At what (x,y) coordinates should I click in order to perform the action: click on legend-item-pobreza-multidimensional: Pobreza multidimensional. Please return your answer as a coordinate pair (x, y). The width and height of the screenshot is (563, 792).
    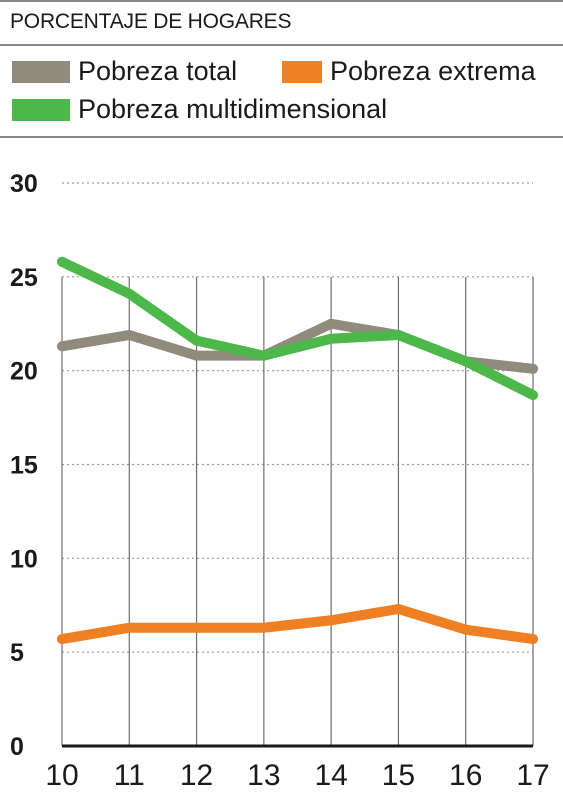
    Looking at the image, I should click on (199, 109).